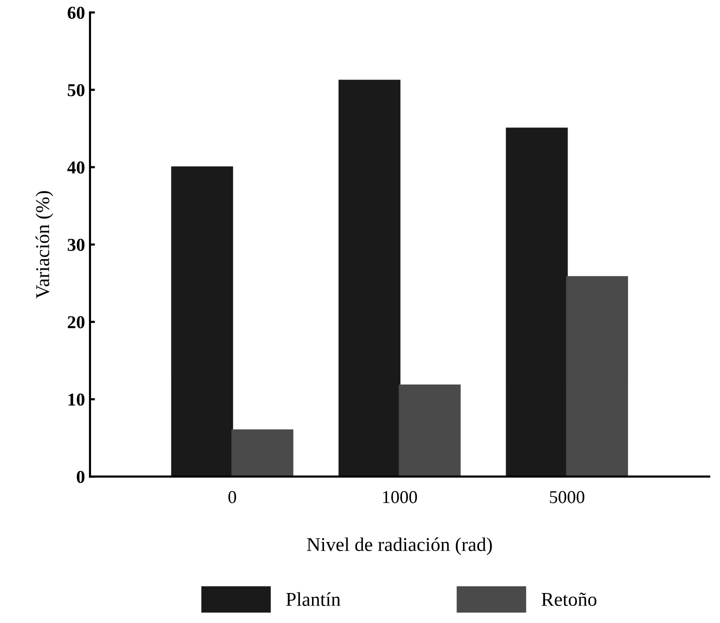 This screenshot has width=720, height=623. I want to click on y-tick-label: 20, so click(76, 322).